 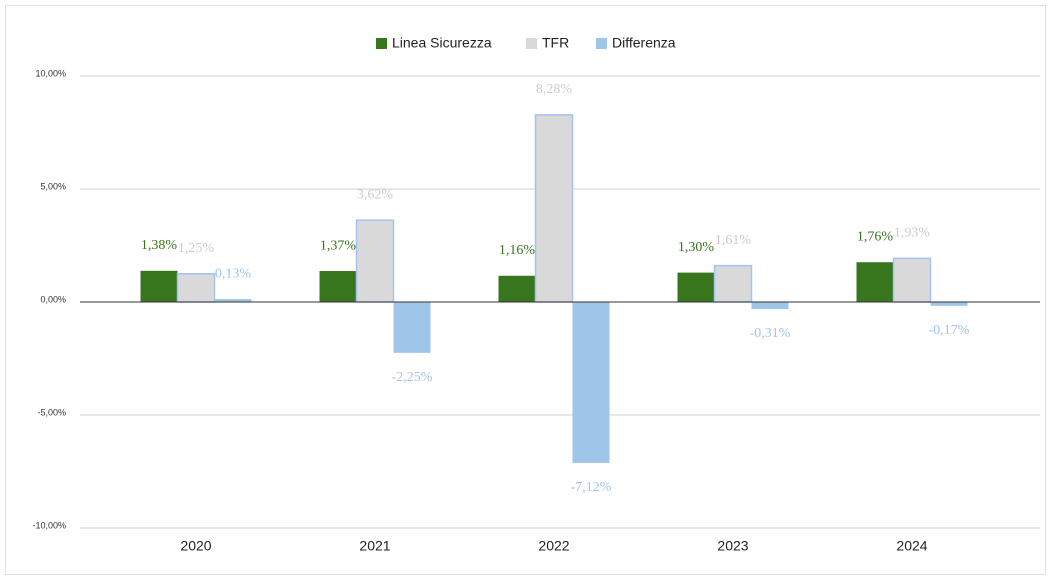 I want to click on value-label: 1,38%, so click(x=159, y=245).